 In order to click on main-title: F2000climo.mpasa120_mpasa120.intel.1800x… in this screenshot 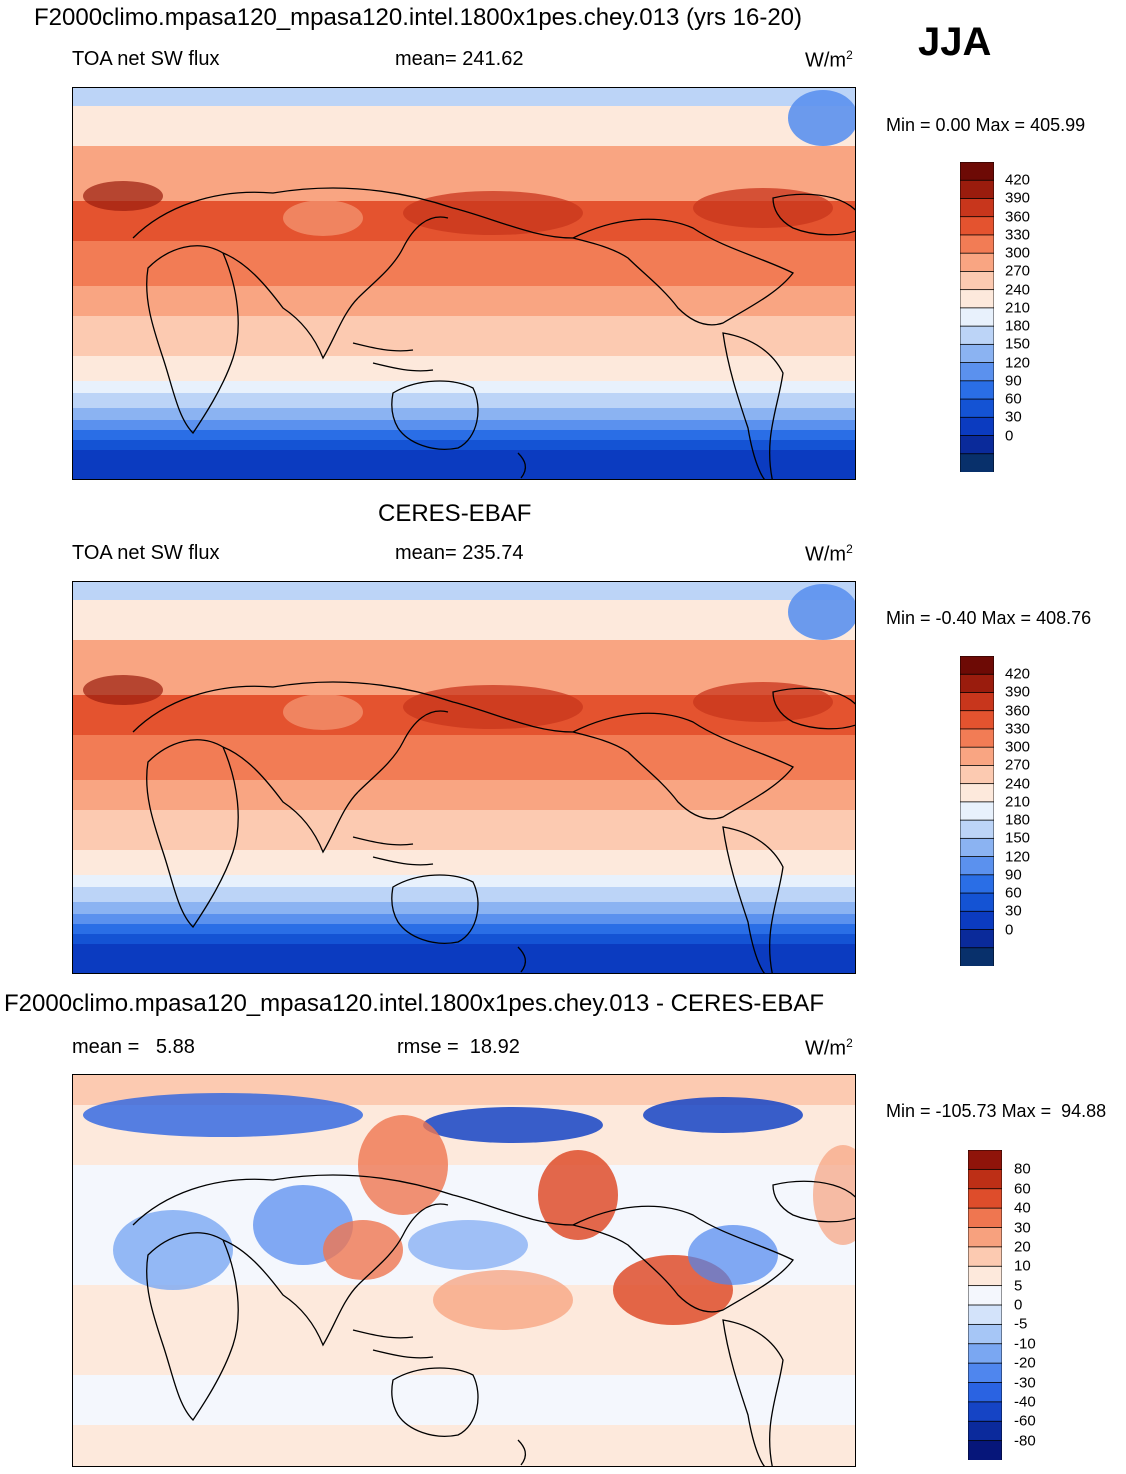, I will do `click(418, 17)`.